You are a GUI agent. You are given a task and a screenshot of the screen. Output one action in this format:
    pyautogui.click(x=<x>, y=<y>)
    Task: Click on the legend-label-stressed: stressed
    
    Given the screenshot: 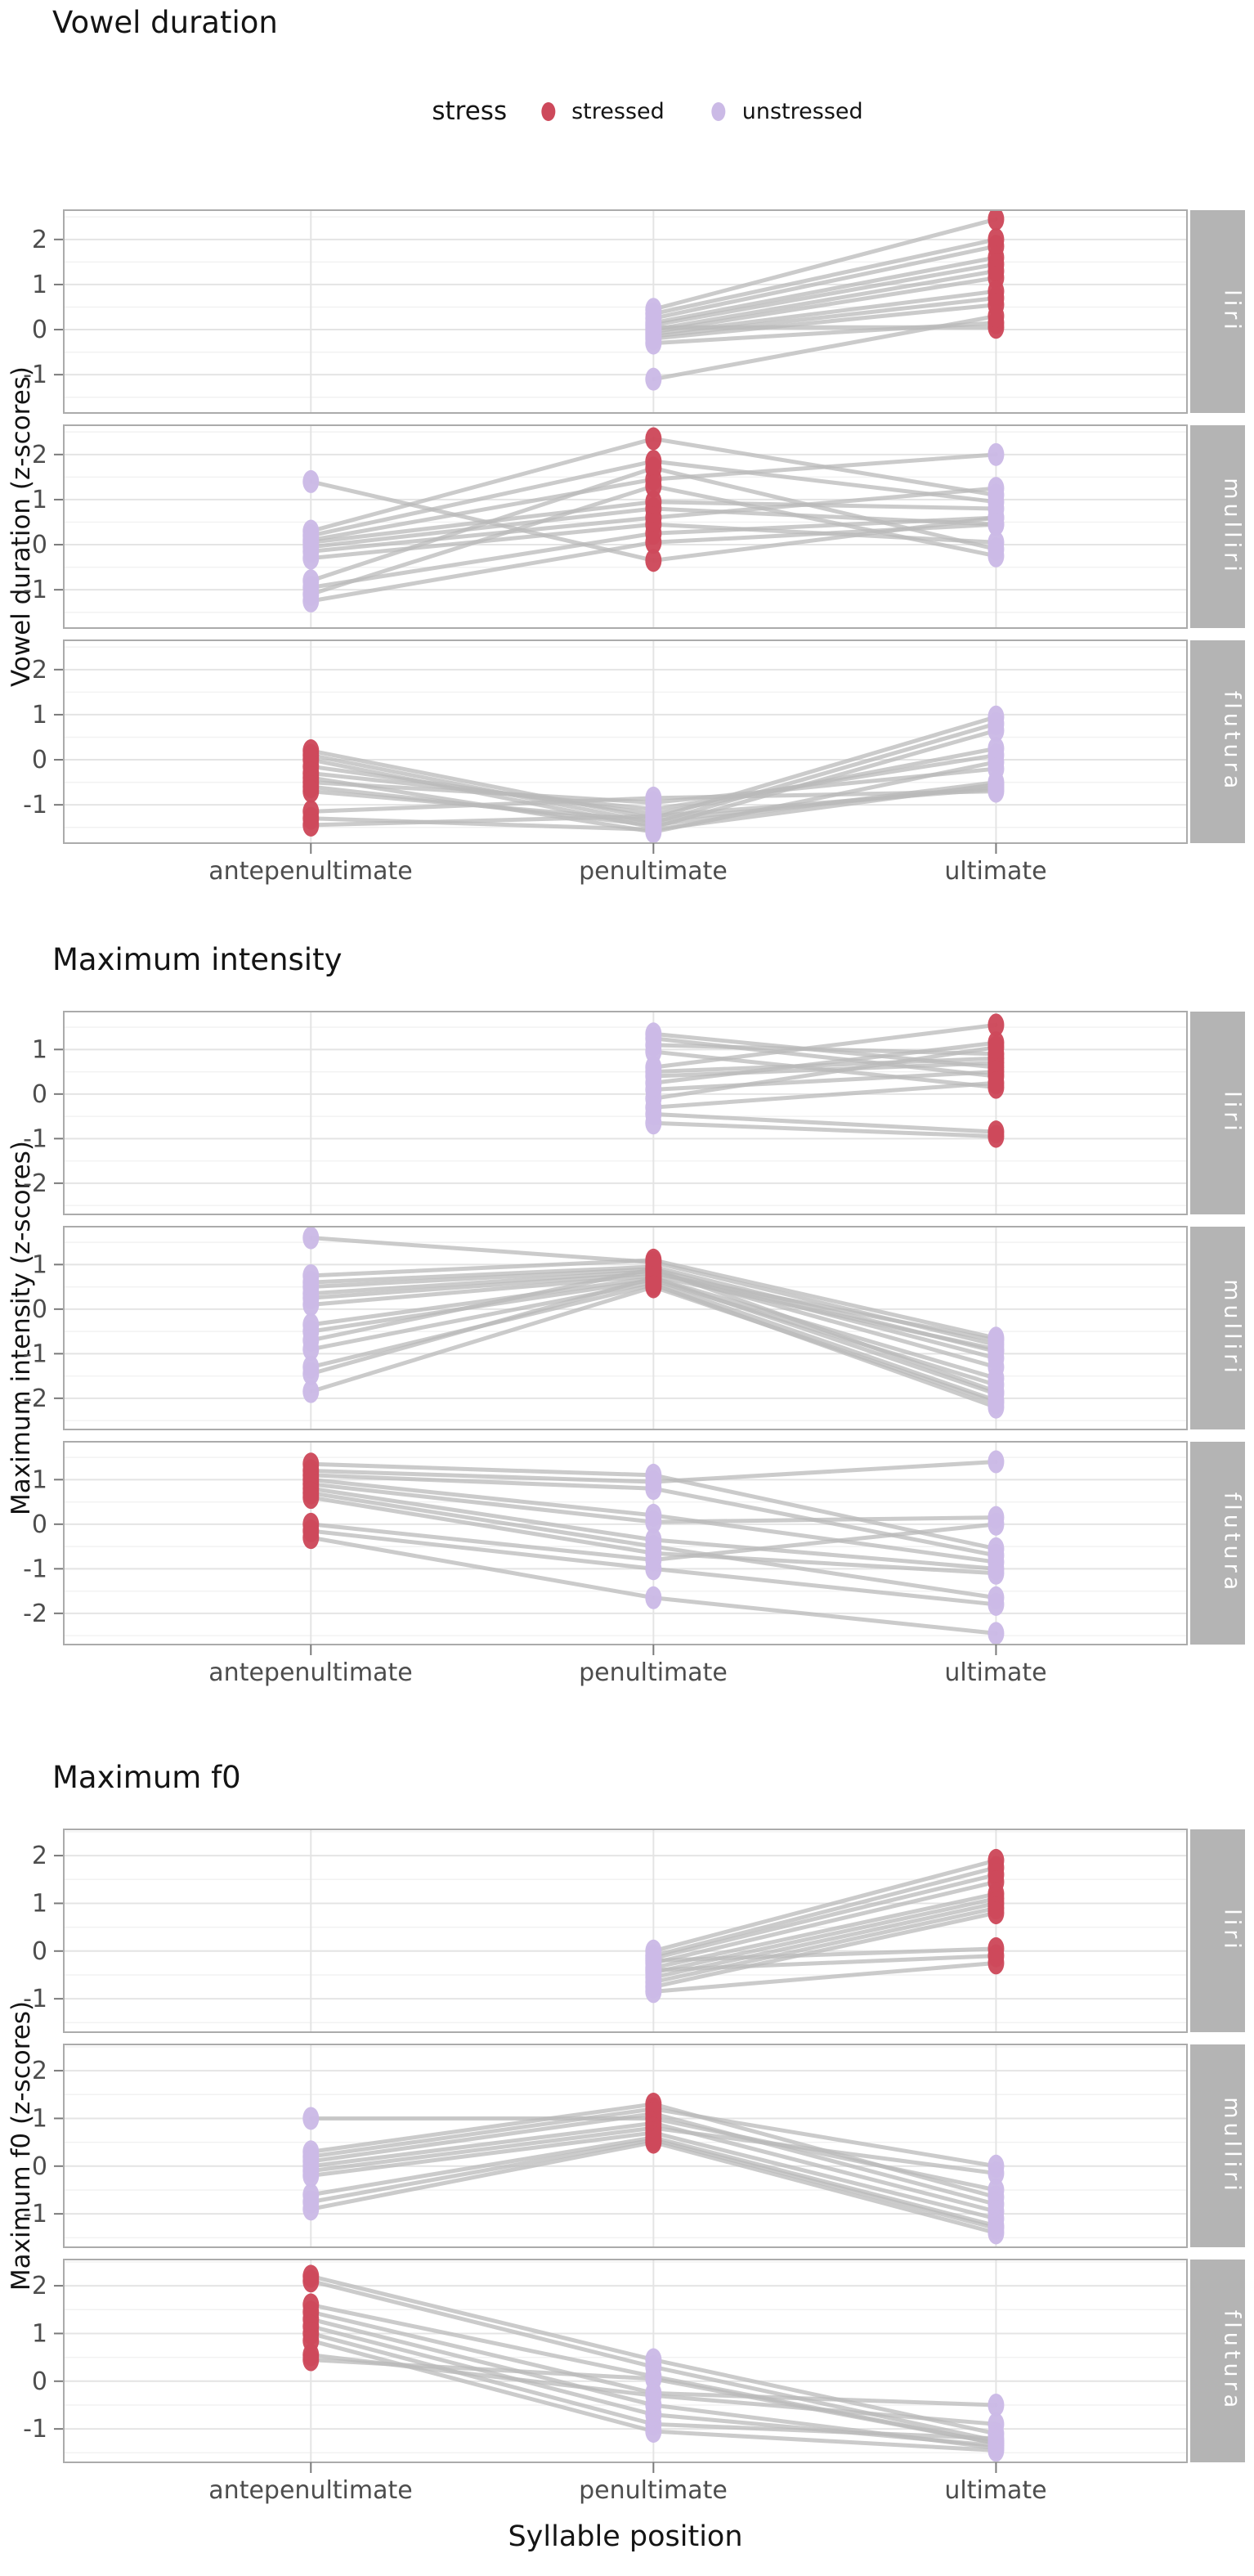 What is the action you would take?
    pyautogui.click(x=618, y=111)
    